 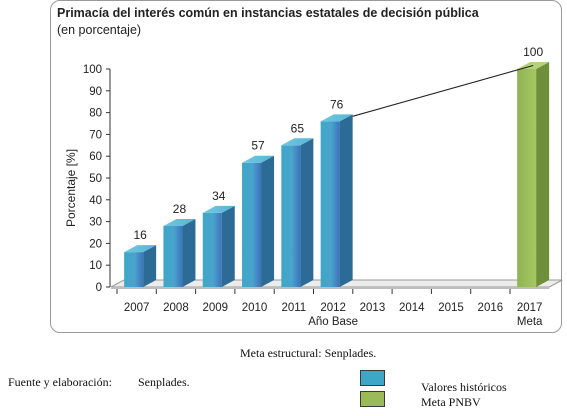 I want to click on y-tick-label-100: 100, so click(x=92, y=70).